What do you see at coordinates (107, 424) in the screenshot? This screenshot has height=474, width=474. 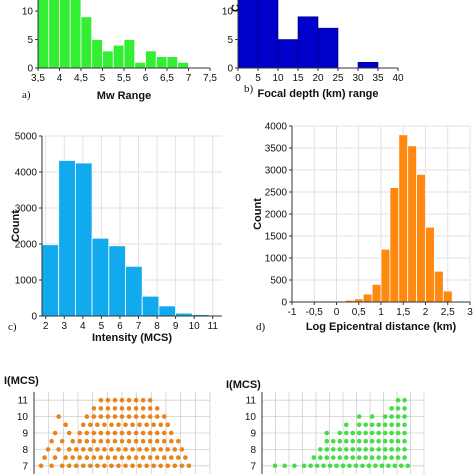 I see `chart-intensity-scatter-orange: 7 8 9 10 11 I(MCS)` at bounding box center [107, 424].